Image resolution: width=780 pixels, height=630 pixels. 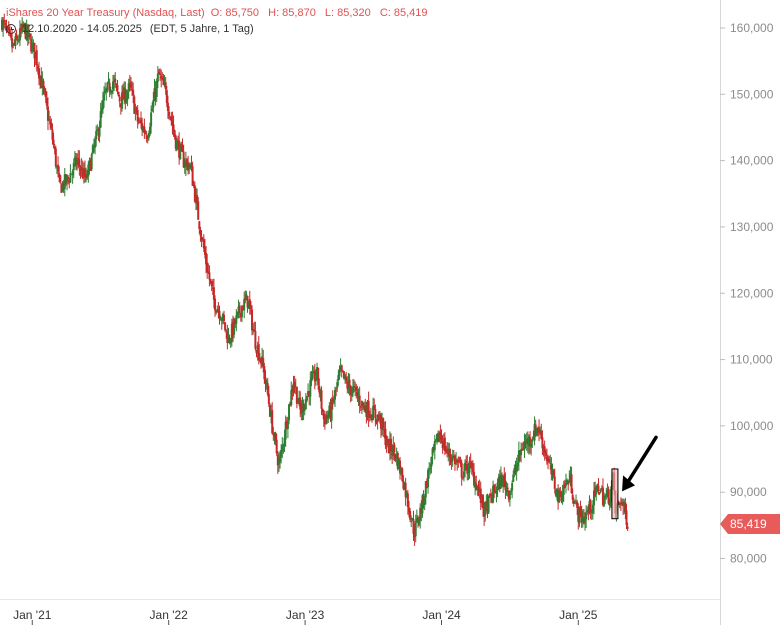 I want to click on y-tick-label: 110,000, so click(x=751, y=360).